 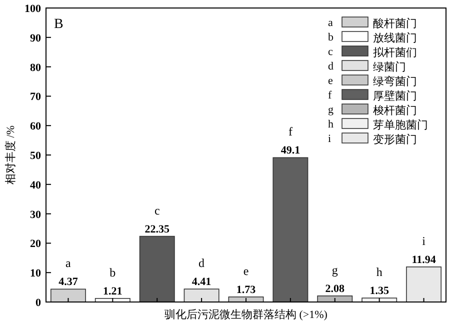 What do you see at coordinates (331, 38) in the screenshot?
I see `category-label: b` at bounding box center [331, 38].